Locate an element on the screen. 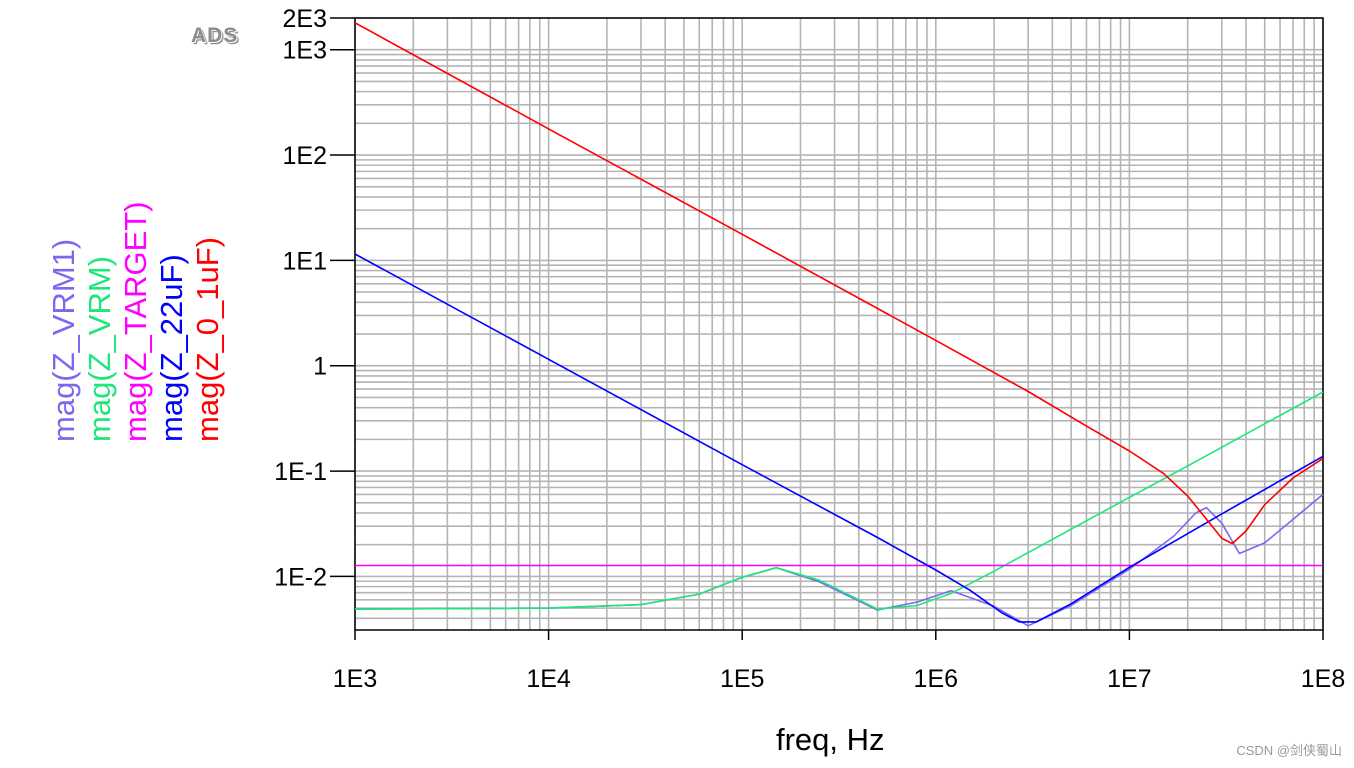 Image resolution: width=1354 pixels, height=768 pixels. x-tick-label: 1E6 is located at coordinates (936, 679).